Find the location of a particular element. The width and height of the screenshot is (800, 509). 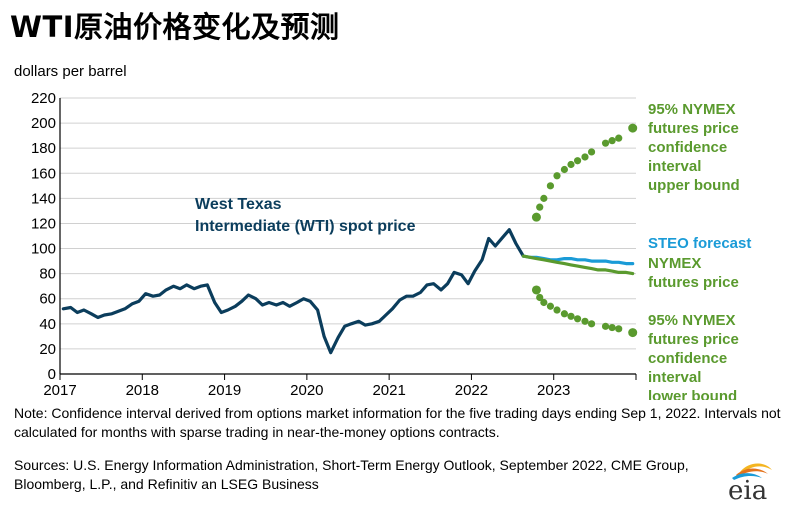

y-tick-label: 20 is located at coordinates (47, 349).